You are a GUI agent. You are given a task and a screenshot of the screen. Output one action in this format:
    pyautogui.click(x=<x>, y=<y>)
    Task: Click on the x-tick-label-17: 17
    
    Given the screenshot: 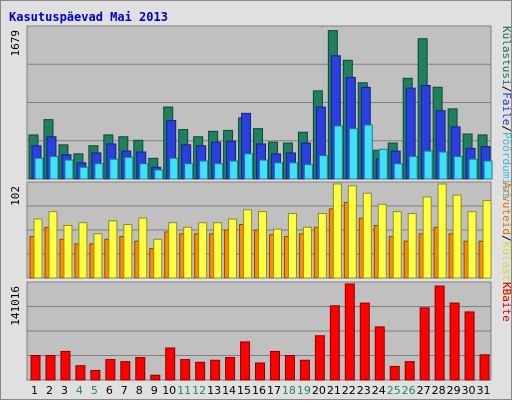 What is the action you would take?
    pyautogui.click(x=274, y=390)
    